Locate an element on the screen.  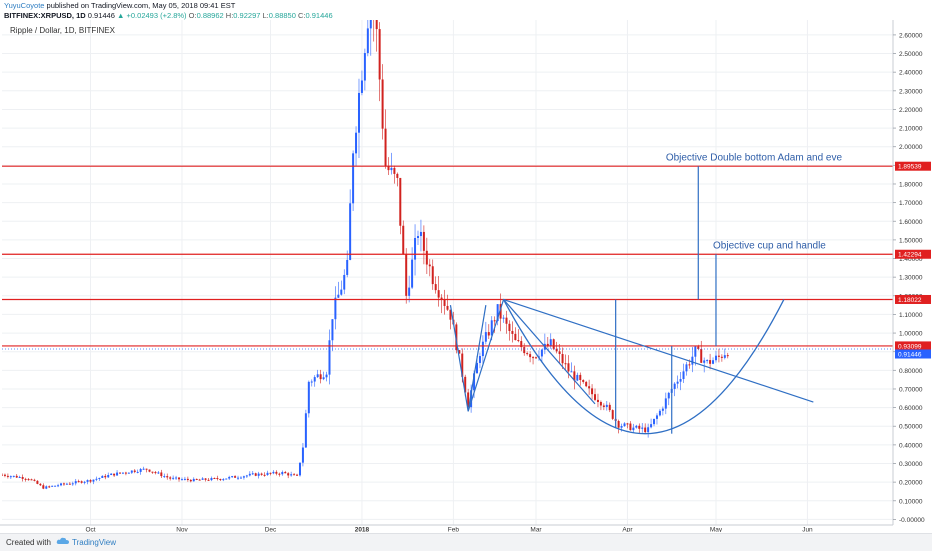
time-tick-label: May is located at coordinates (716, 530).